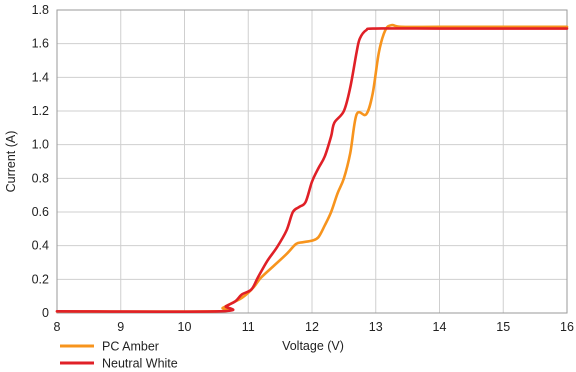  Describe the element at coordinates (313, 346) in the screenshot. I see `x-axis-label: Voltage (V)` at that location.